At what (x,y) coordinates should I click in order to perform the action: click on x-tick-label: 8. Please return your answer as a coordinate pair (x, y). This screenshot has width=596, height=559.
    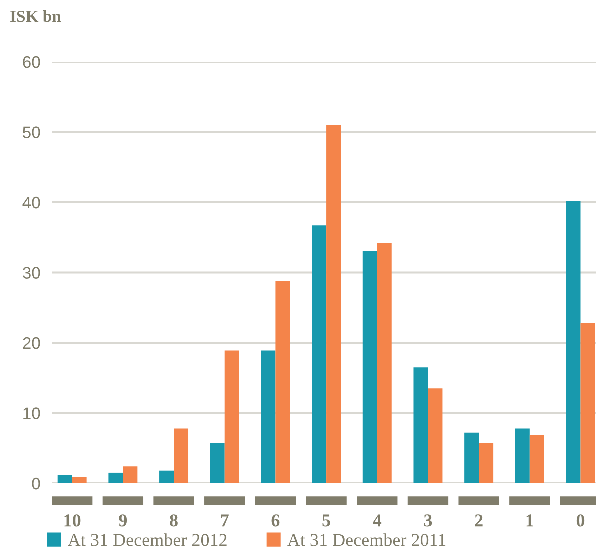
    Looking at the image, I should click on (174, 520).